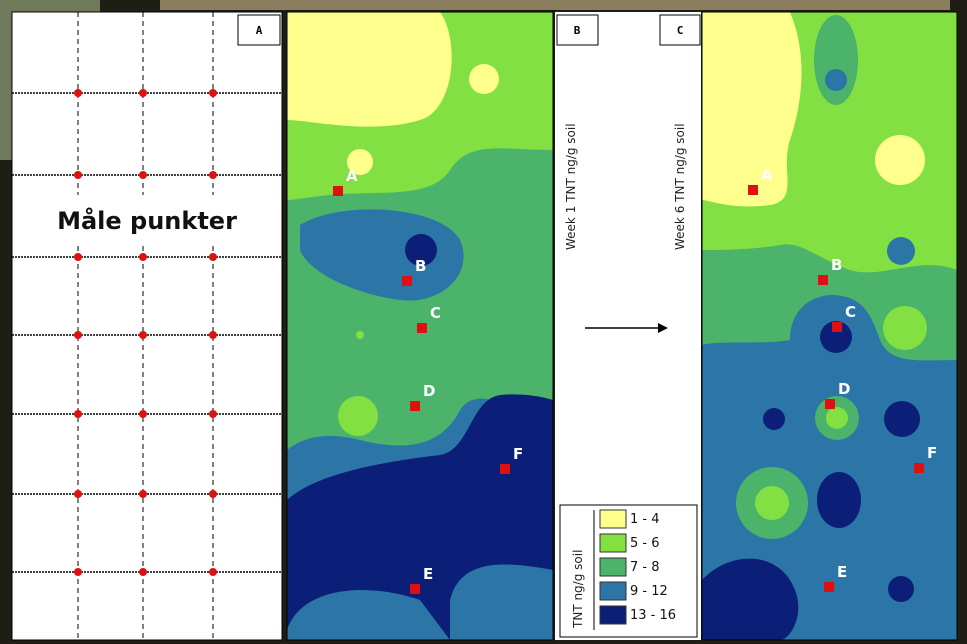 The height and width of the screenshot is (644, 967). Describe the element at coordinates (555, 5) in the screenshot. I see `photo-edge` at that location.